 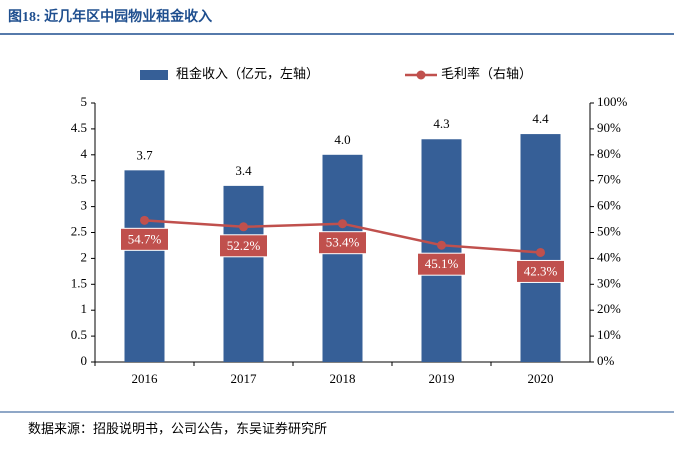 What do you see at coordinates (84, 205) in the screenshot?
I see `y-tick-label: 3` at bounding box center [84, 205].